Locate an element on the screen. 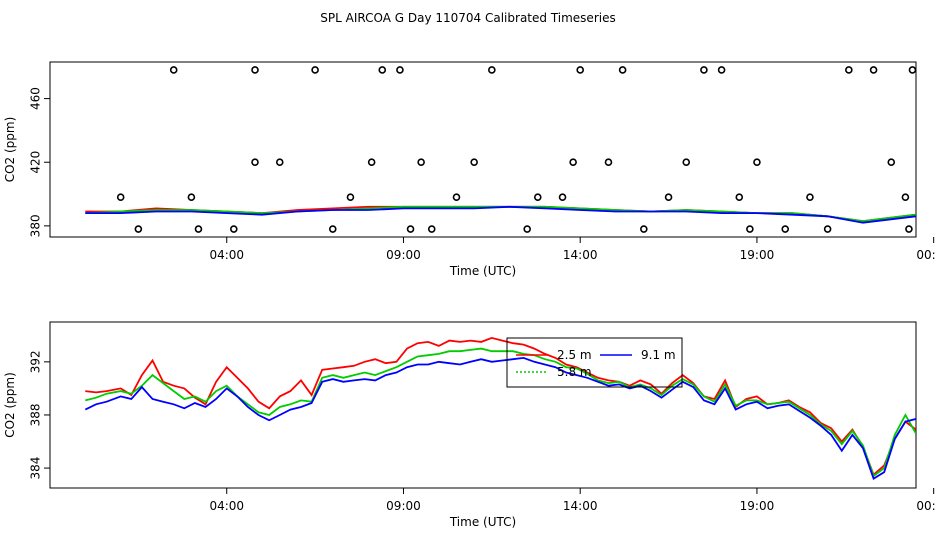 This screenshot has height=540, width=936. y-tick-label: 420 is located at coordinates (36, 162).